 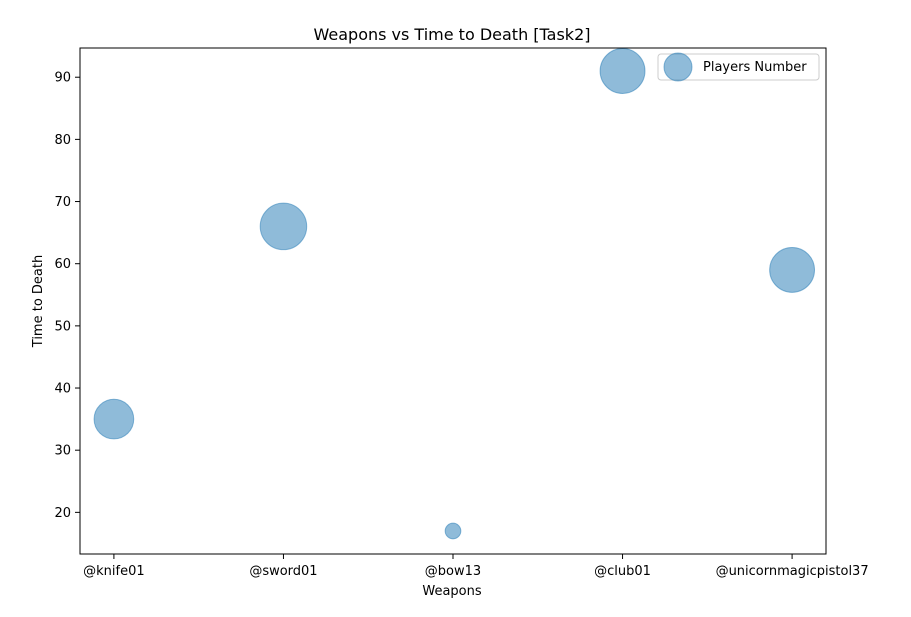 What do you see at coordinates (755, 67) in the screenshot?
I see `legend-label: Players Number` at bounding box center [755, 67].